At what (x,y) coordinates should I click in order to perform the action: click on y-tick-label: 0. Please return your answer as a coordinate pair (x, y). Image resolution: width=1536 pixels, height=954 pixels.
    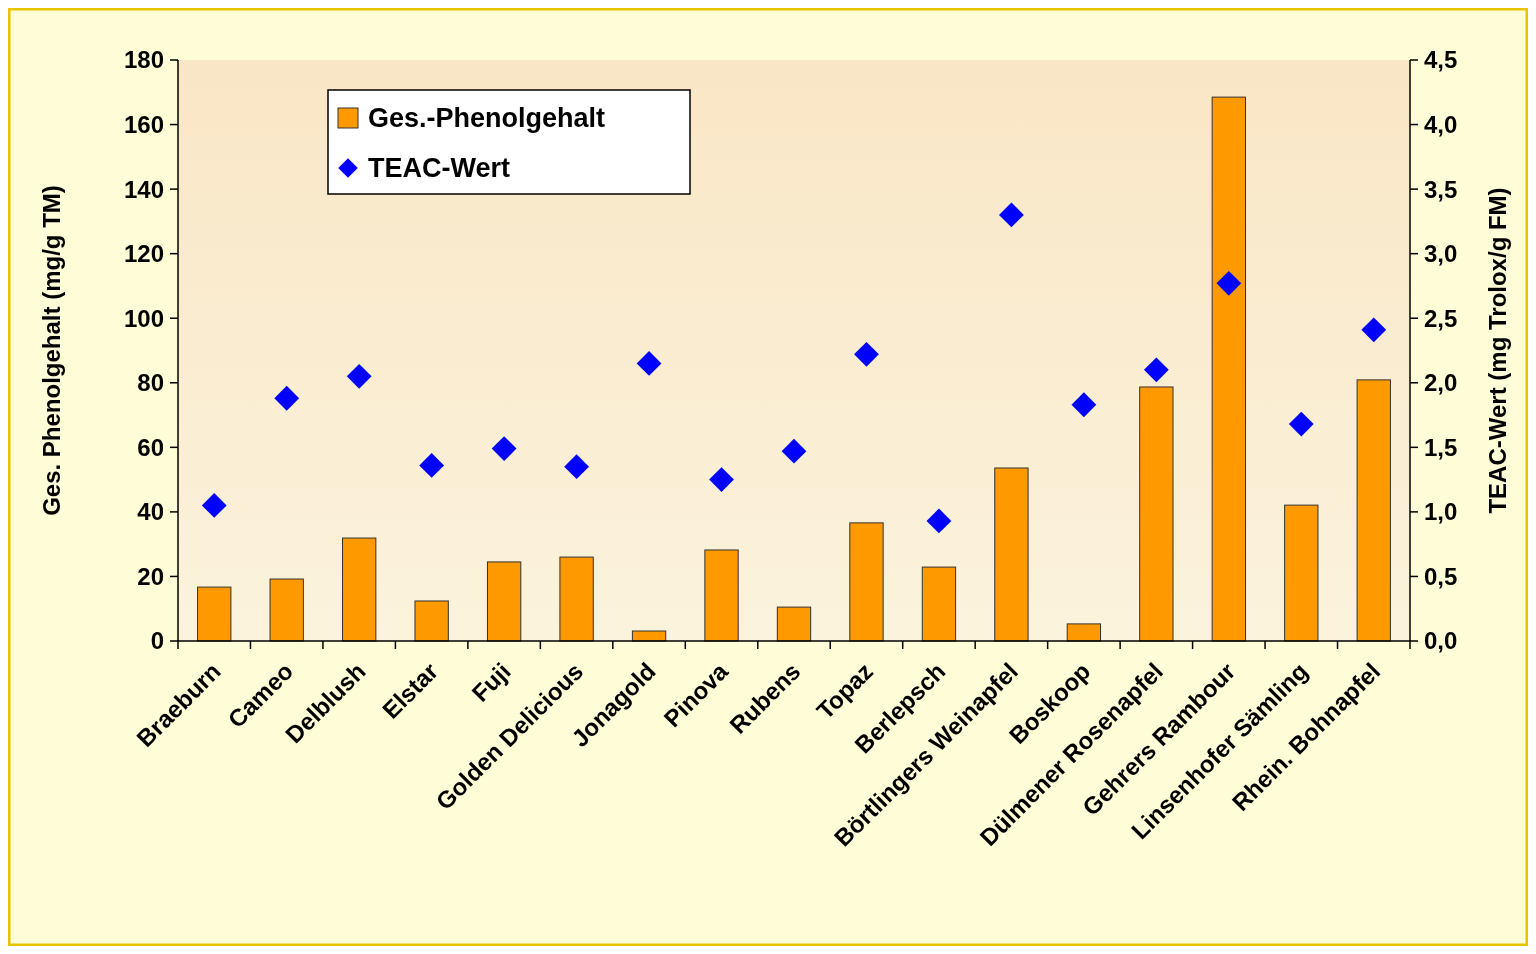
    Looking at the image, I should click on (157, 641).